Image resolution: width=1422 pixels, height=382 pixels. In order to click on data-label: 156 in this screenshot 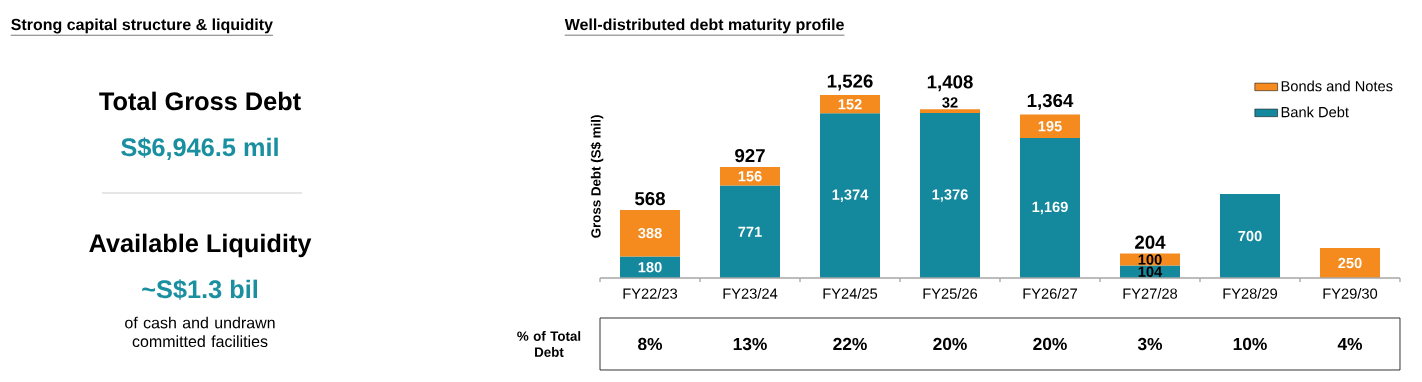, I will do `click(750, 176)`.